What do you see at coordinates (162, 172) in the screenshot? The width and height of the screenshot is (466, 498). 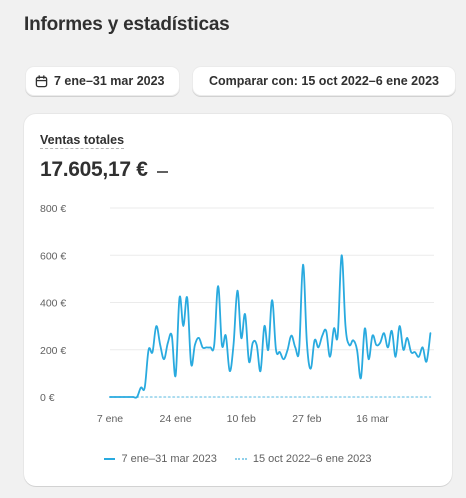 I see `comparison-dash` at bounding box center [162, 172].